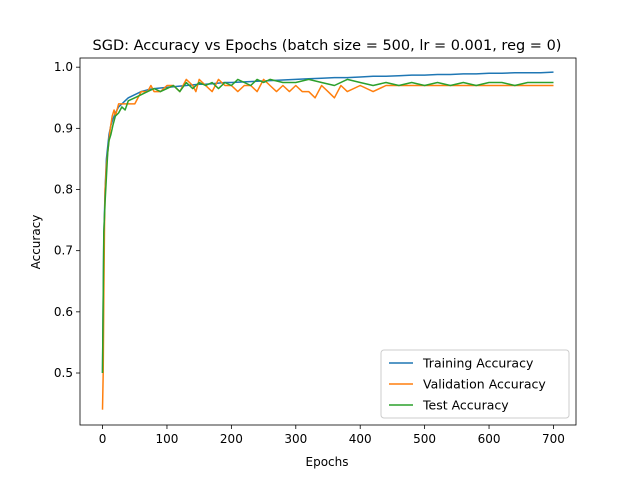  I want to click on x-tick-label: 300, so click(295, 439).